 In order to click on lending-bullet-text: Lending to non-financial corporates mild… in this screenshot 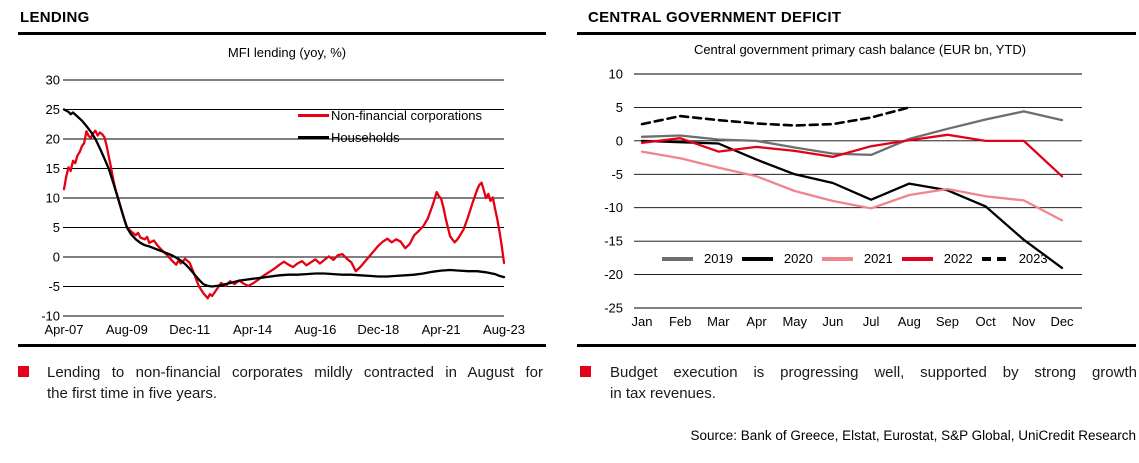, I will do `click(295, 383)`.